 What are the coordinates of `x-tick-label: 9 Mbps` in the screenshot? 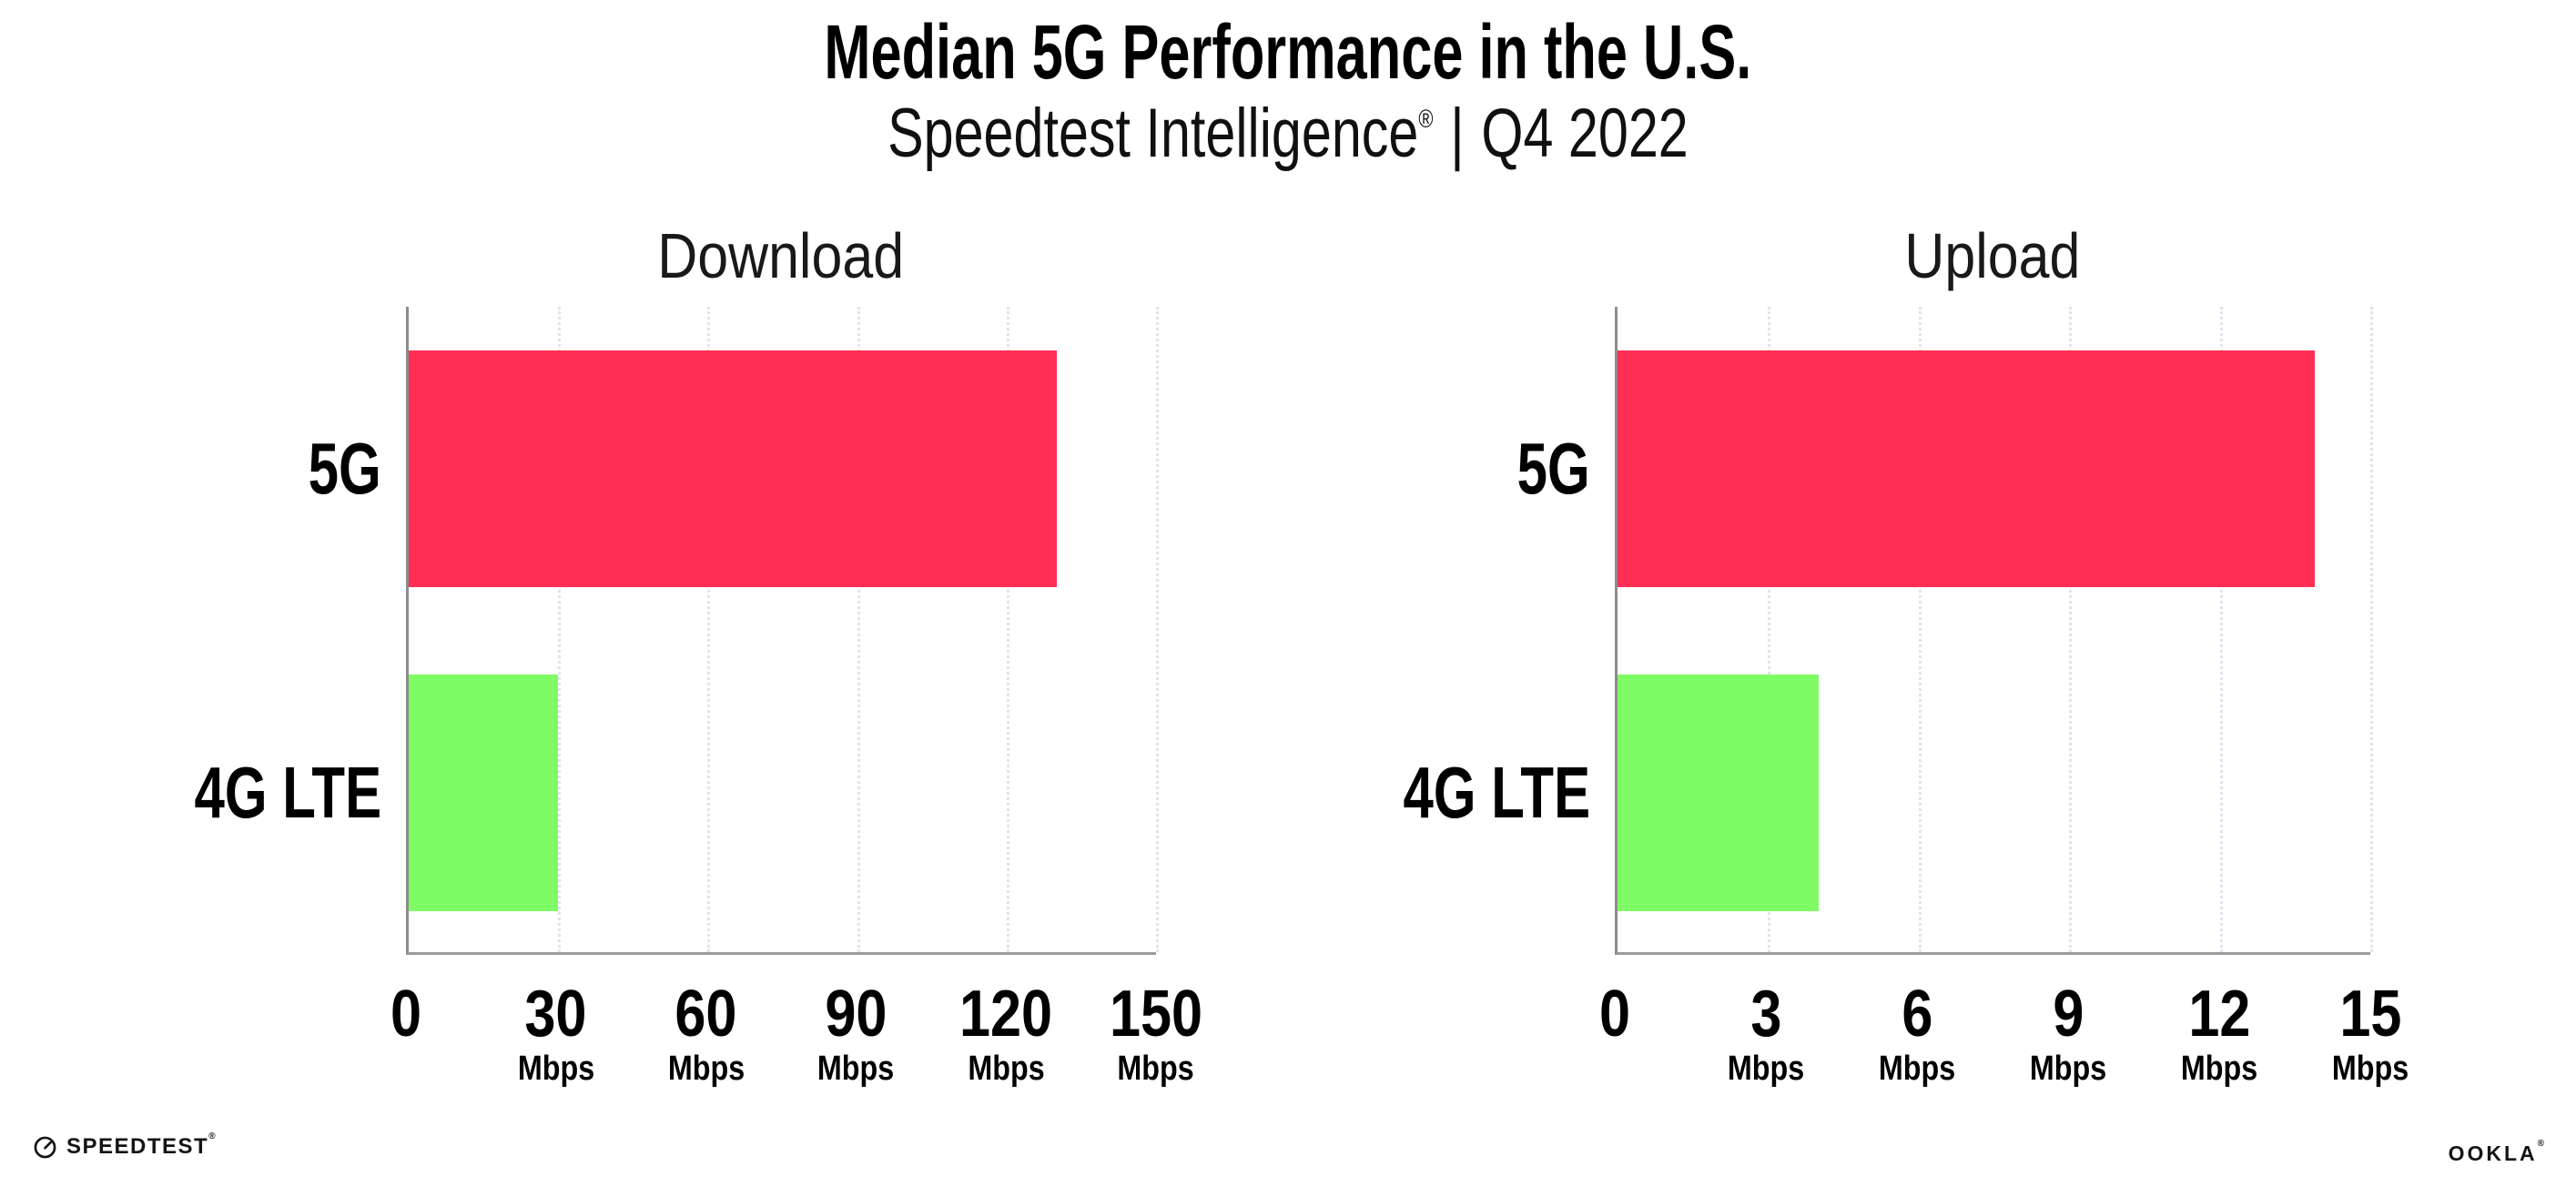 It's located at (2068, 1034).